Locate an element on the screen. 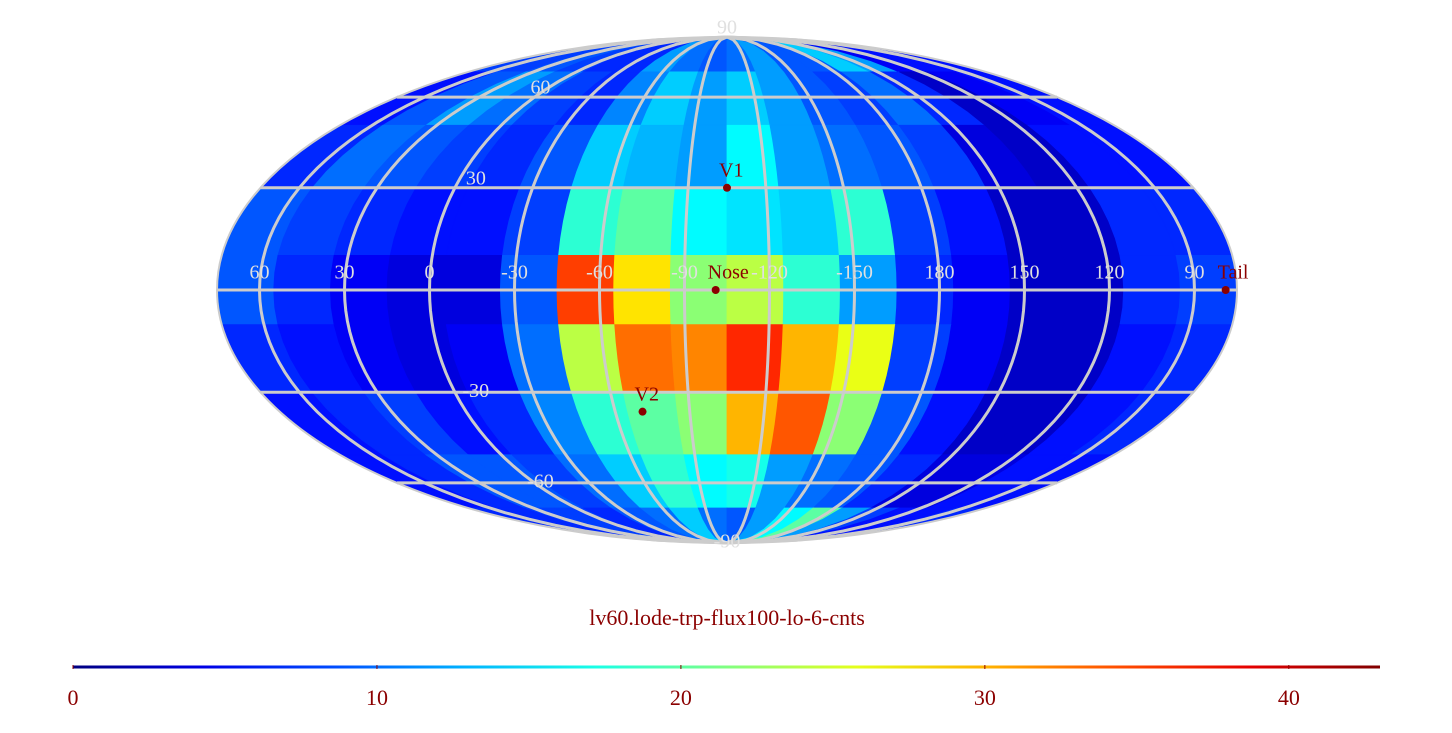  lat-tick-label: -60 is located at coordinates (540, 481).